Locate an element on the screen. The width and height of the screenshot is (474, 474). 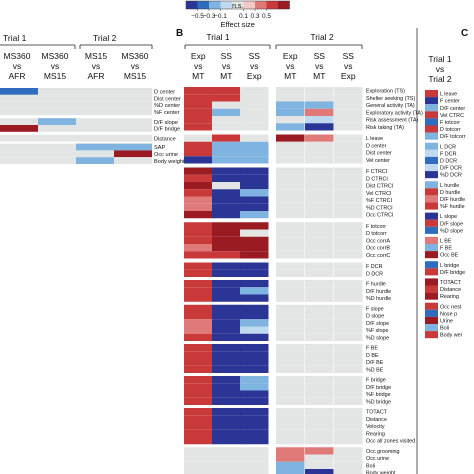
row-label: F DCR is located at coordinates (448, 154).